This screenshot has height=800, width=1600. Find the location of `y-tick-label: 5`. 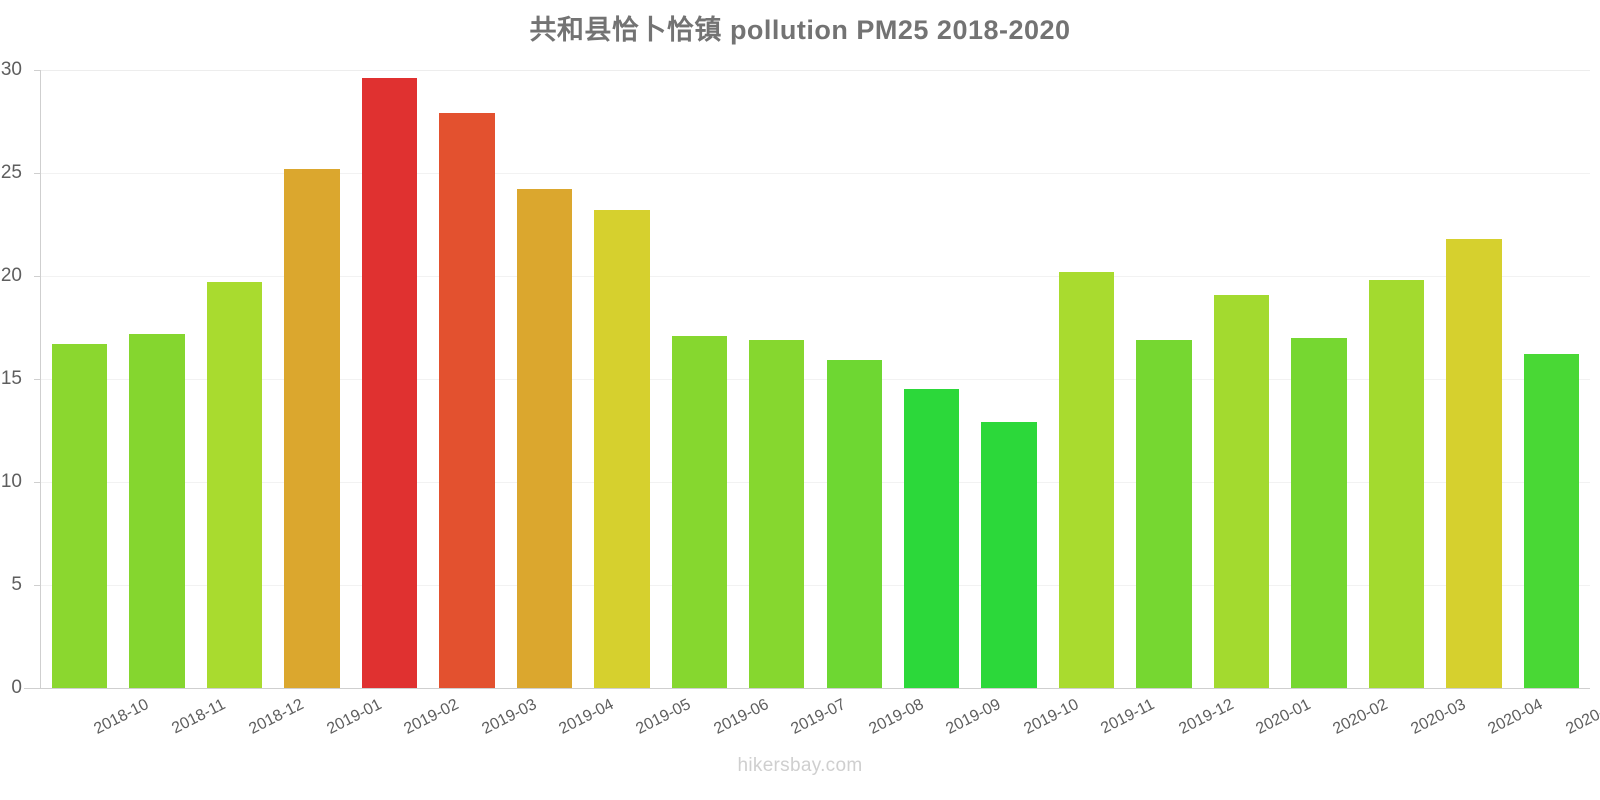

y-tick-label: 5 is located at coordinates (16, 584).